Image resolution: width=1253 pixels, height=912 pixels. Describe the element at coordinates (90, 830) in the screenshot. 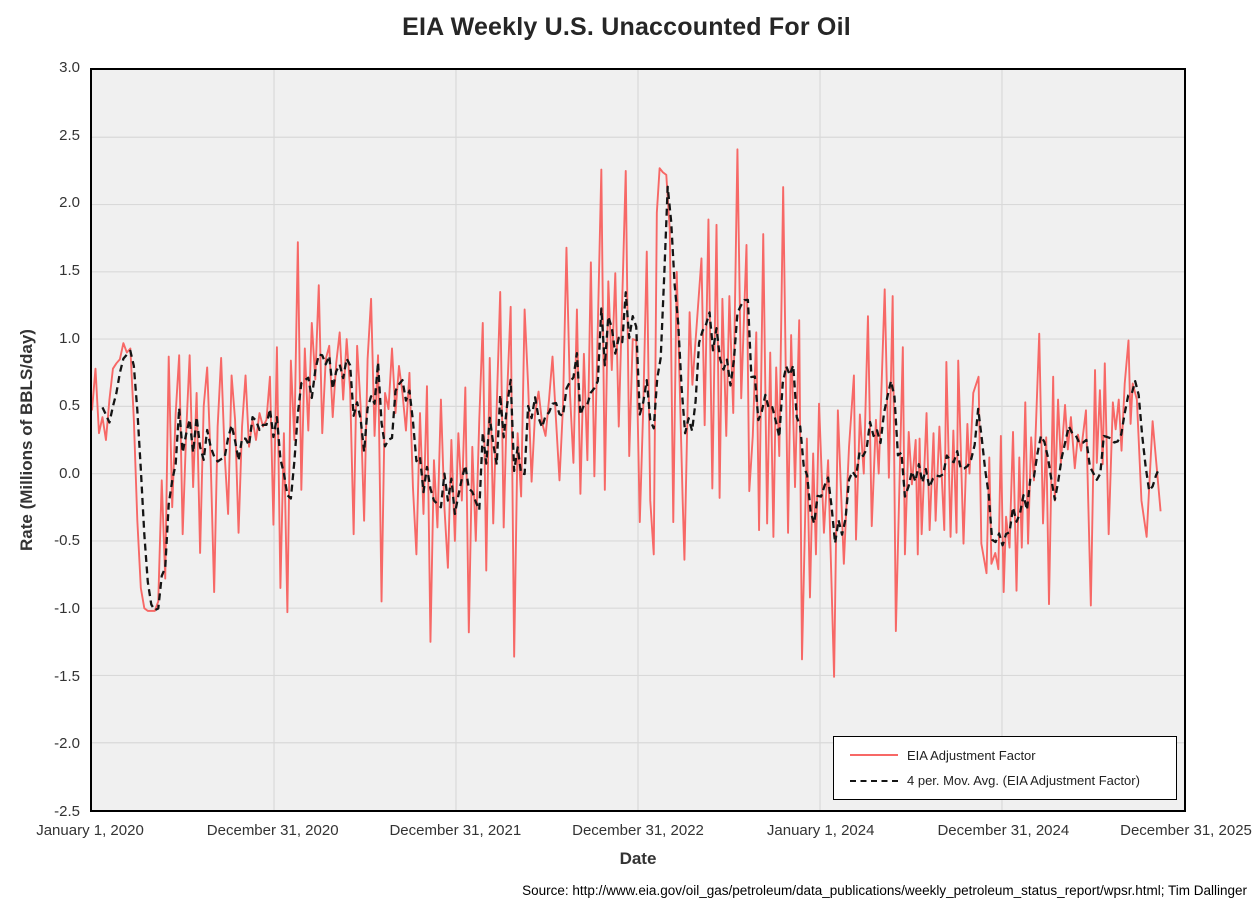

I see `x-tick-label: January 1, 2020` at that location.